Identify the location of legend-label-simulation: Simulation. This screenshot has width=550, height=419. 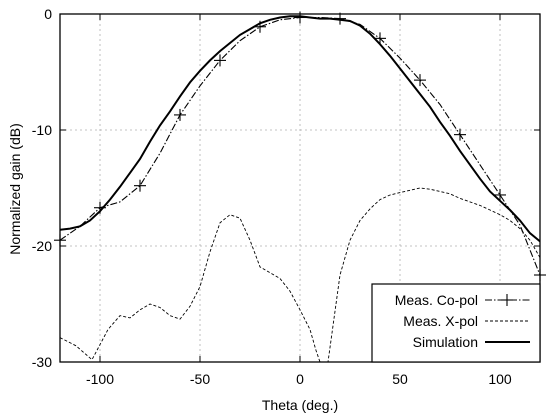
(445, 342).